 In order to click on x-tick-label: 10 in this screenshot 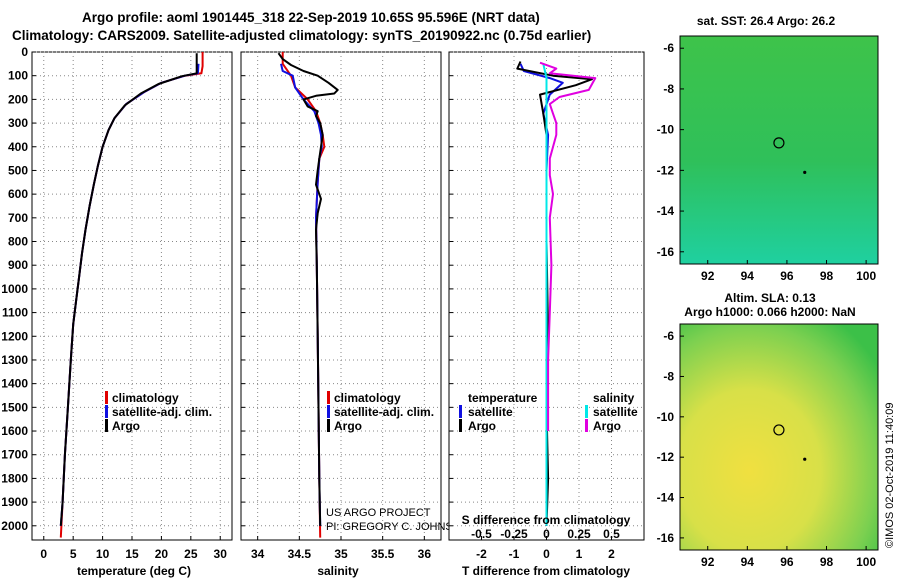, I will do `click(103, 554)`.